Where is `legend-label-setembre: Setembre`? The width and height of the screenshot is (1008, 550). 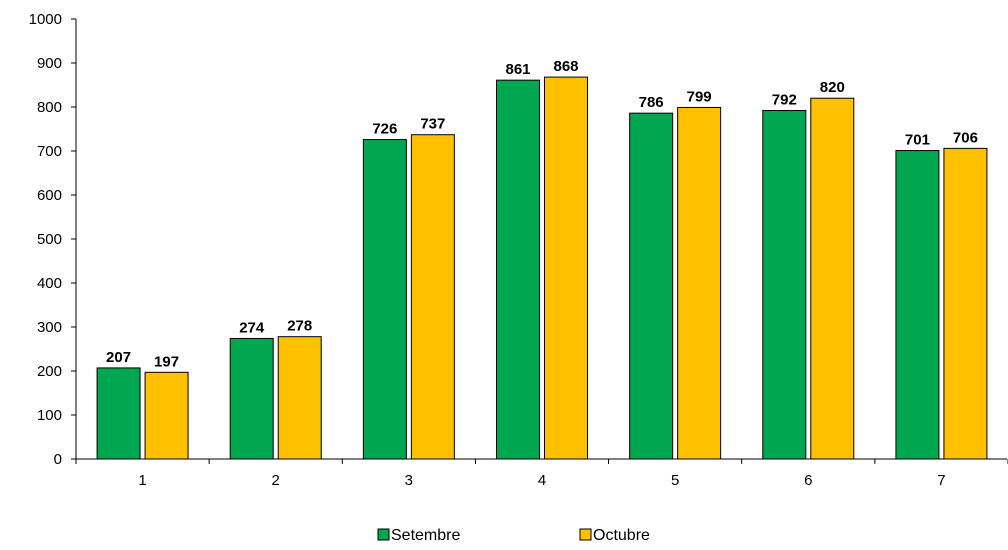 legend-label-setembre: Setembre is located at coordinates (425, 535).